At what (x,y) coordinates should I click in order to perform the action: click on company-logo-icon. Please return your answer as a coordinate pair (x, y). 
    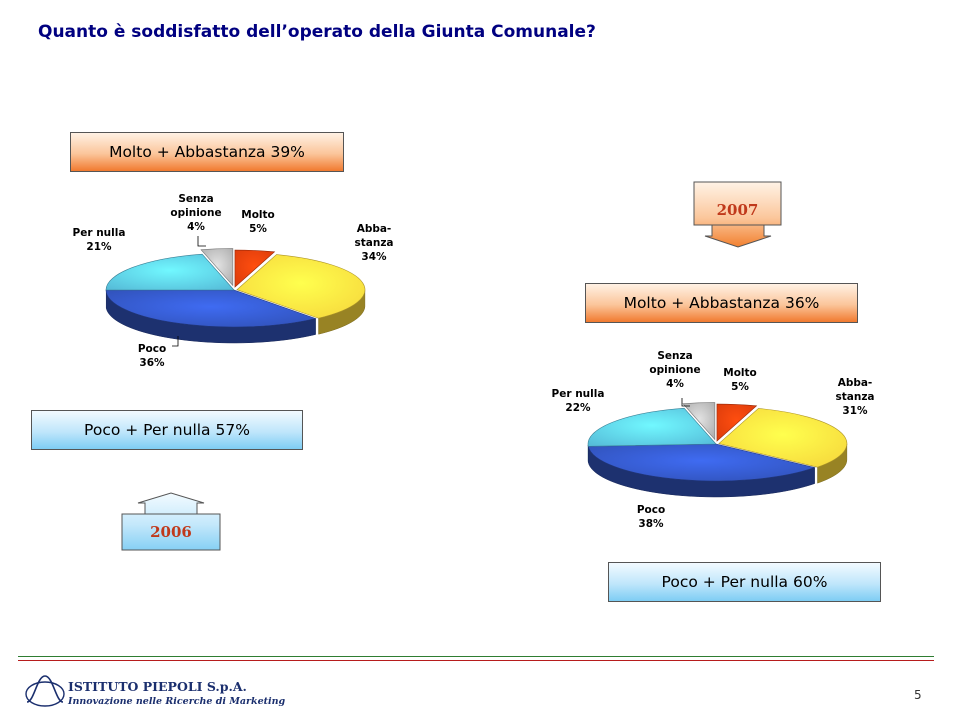
    Looking at the image, I should click on (45, 691).